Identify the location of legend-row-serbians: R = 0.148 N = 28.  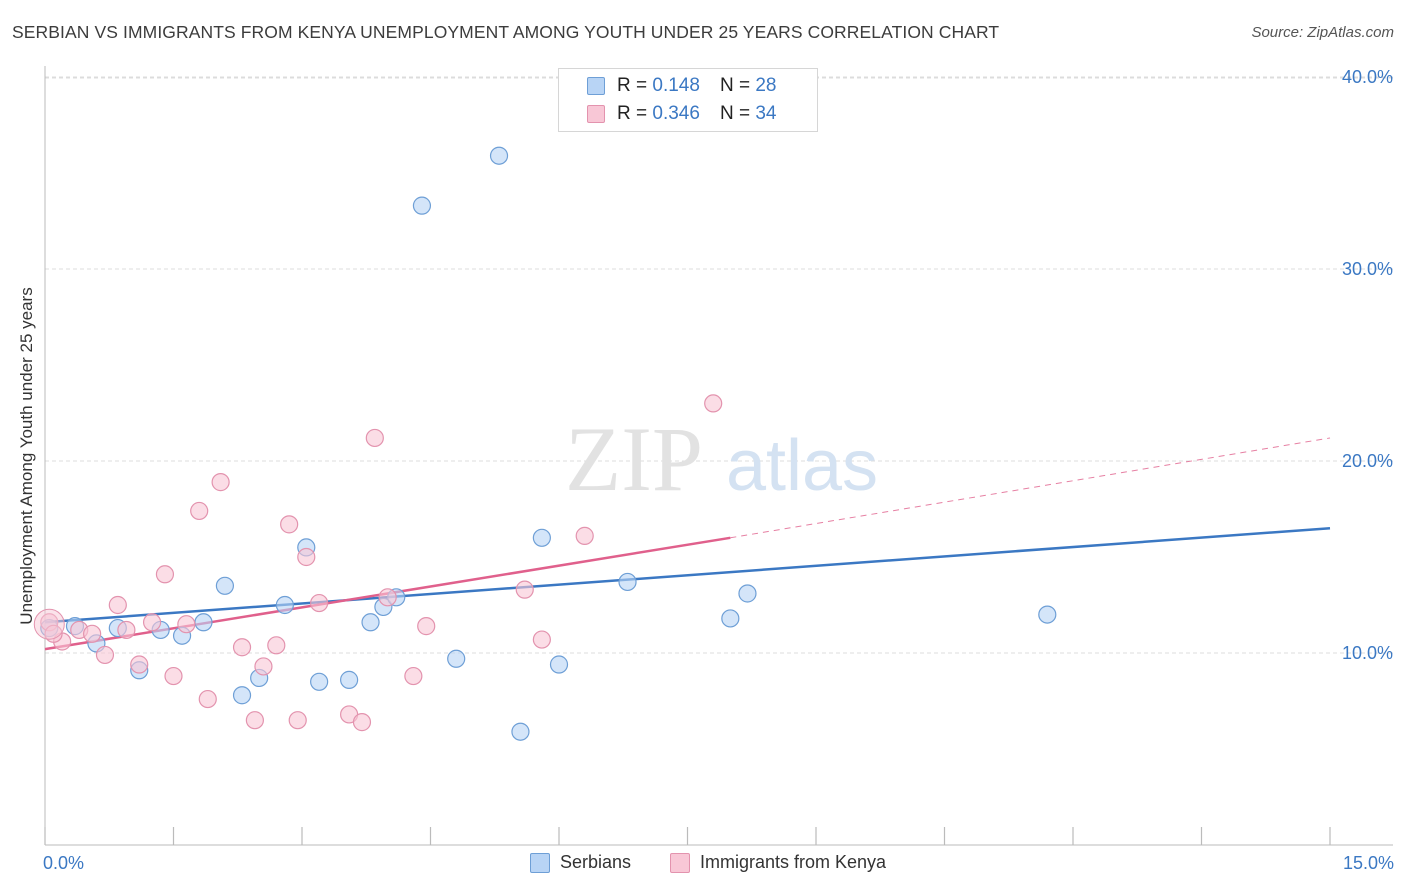
(681, 86).